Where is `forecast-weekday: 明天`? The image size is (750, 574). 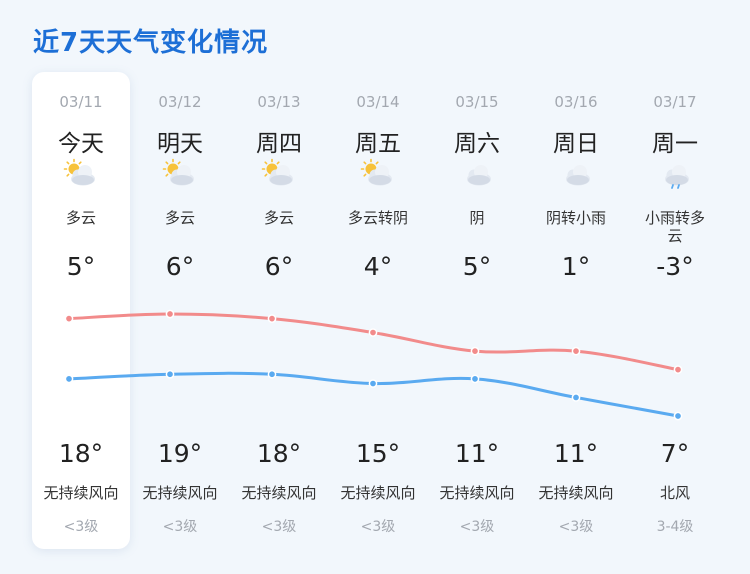
forecast-weekday: 明天 is located at coordinates (180, 144).